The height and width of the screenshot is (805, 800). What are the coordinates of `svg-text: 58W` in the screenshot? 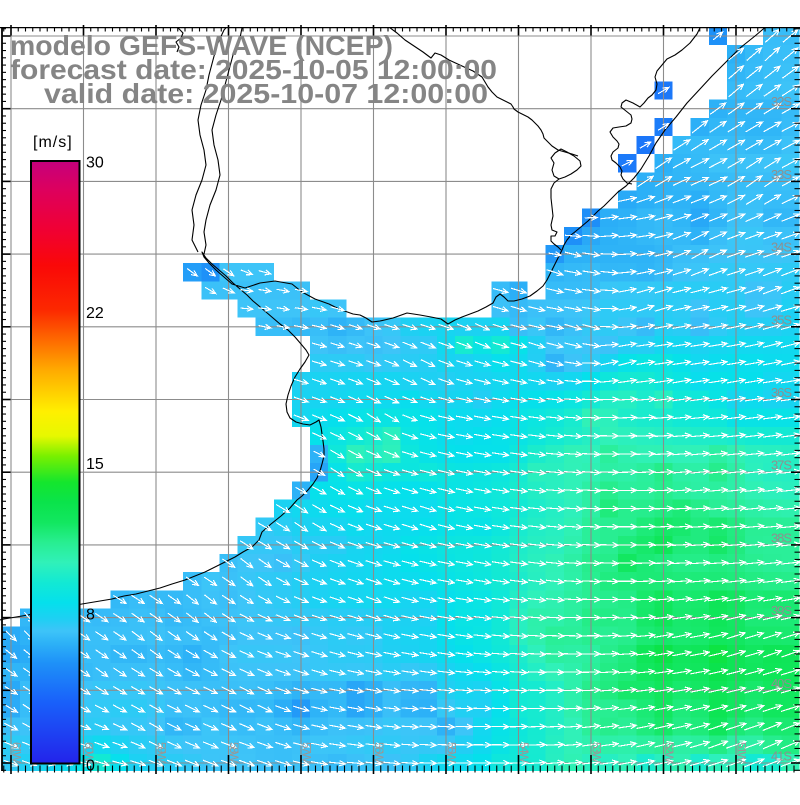 It's located at (234, 753).